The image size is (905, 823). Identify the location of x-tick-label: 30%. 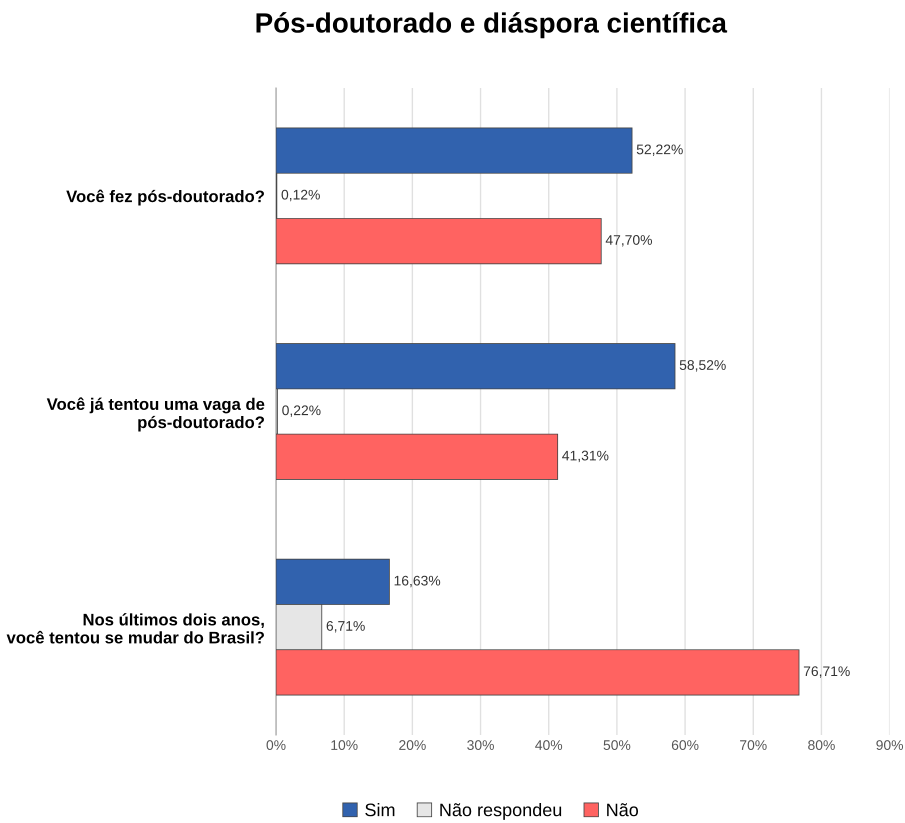
(480, 745).